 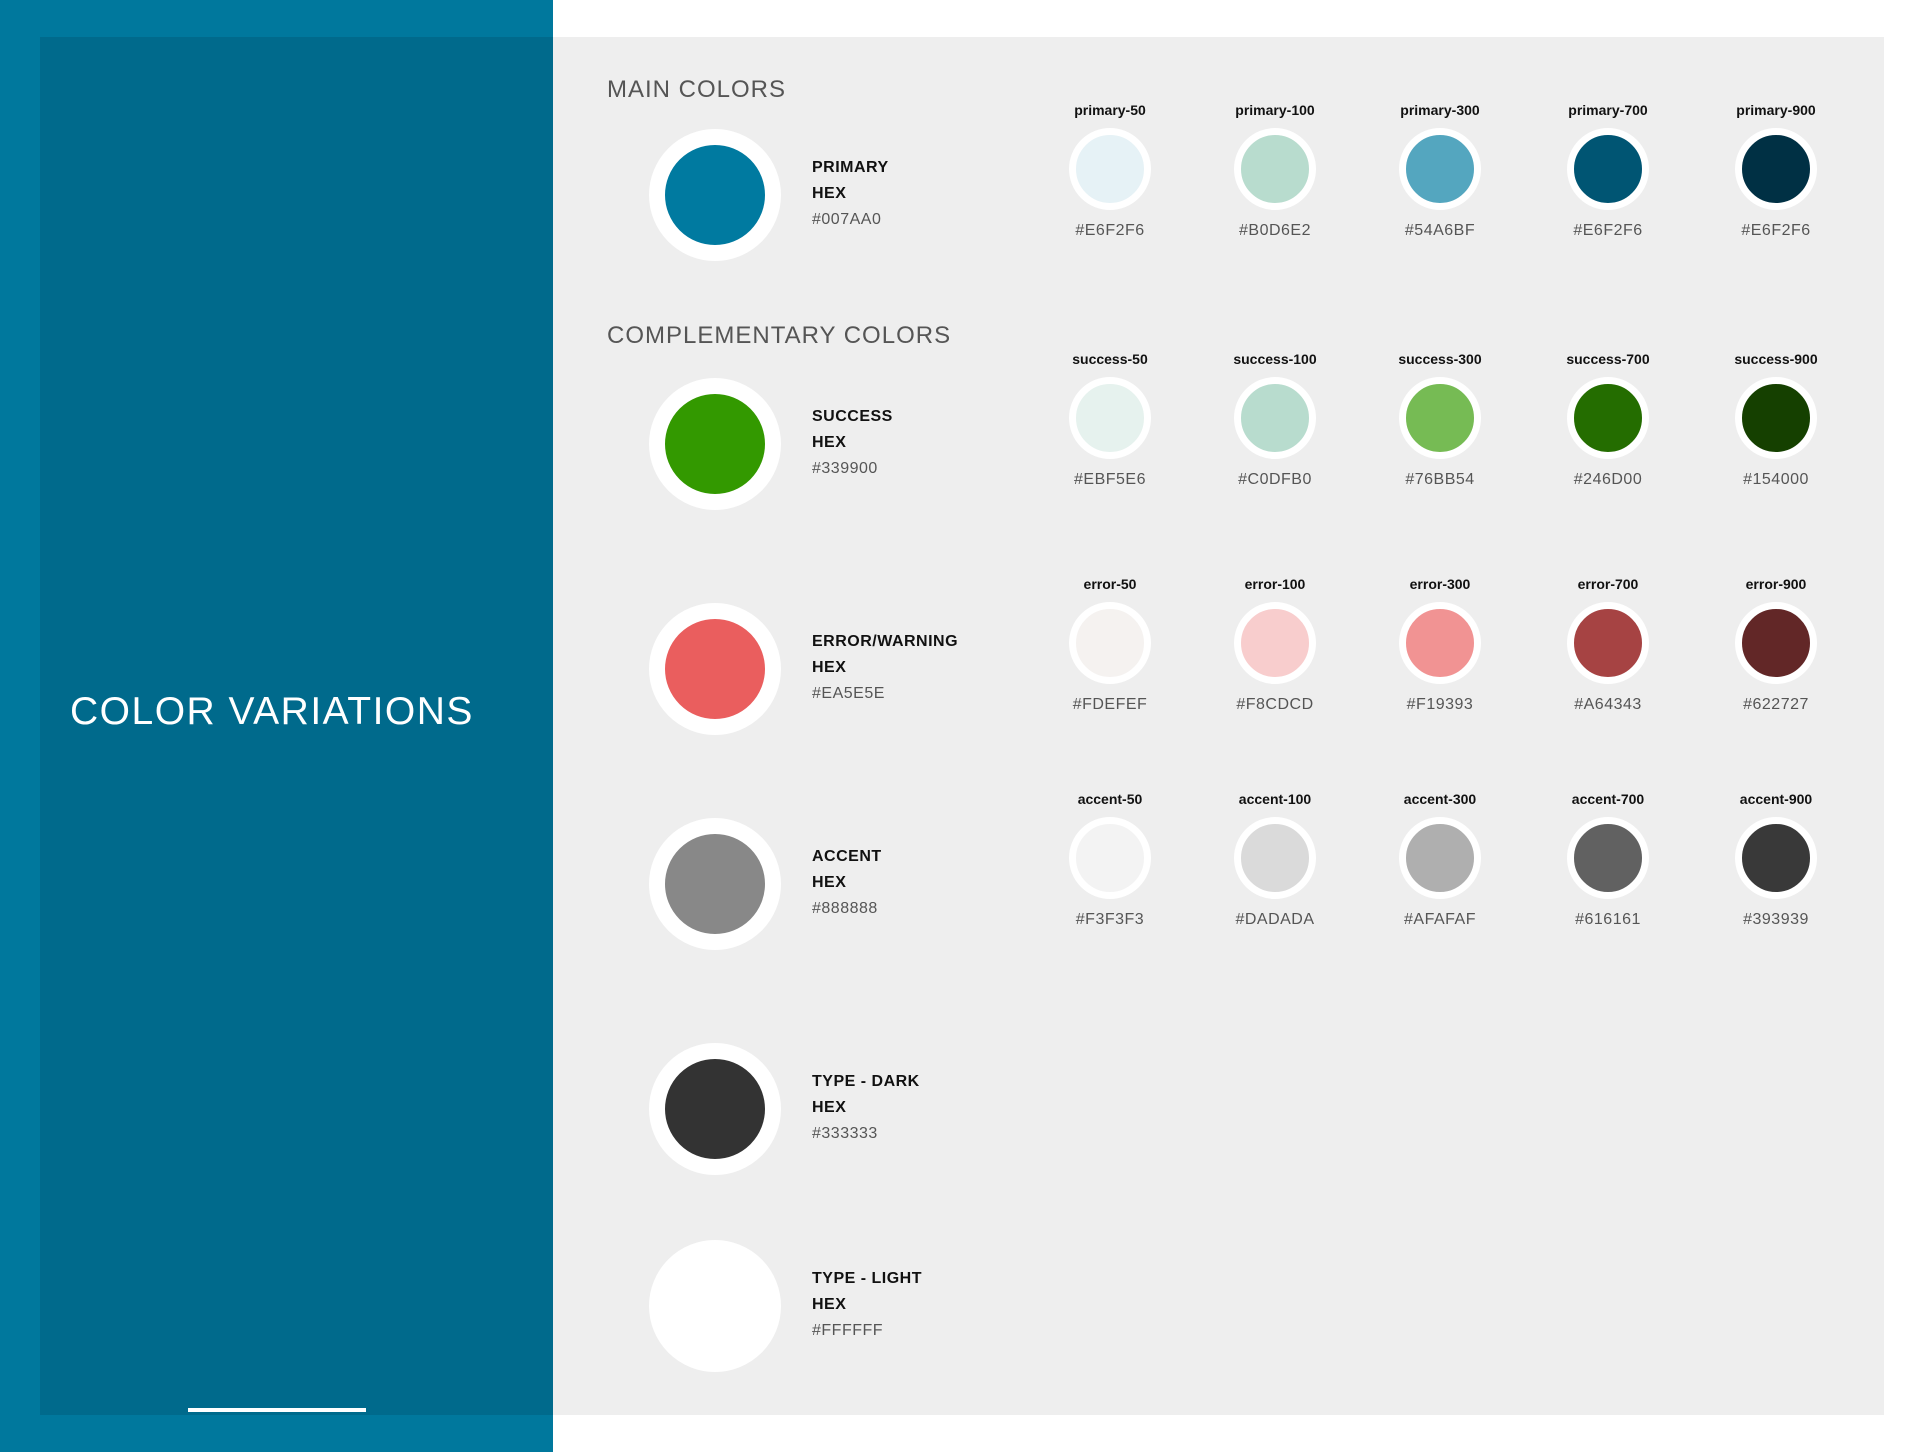 What do you see at coordinates (1776, 479) in the screenshot?
I see `shade-hex: #154000` at bounding box center [1776, 479].